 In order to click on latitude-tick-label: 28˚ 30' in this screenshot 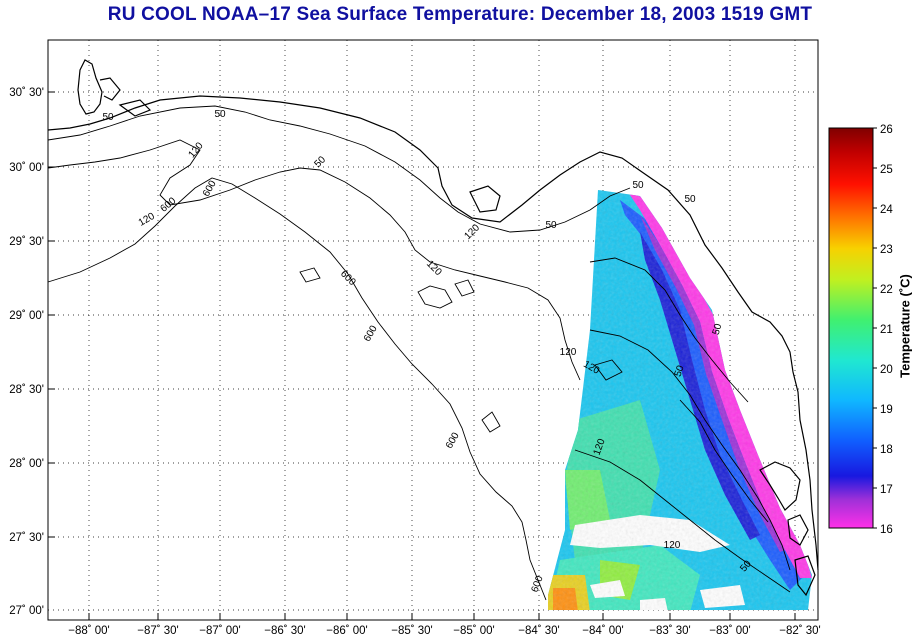, I will do `click(26, 390)`.